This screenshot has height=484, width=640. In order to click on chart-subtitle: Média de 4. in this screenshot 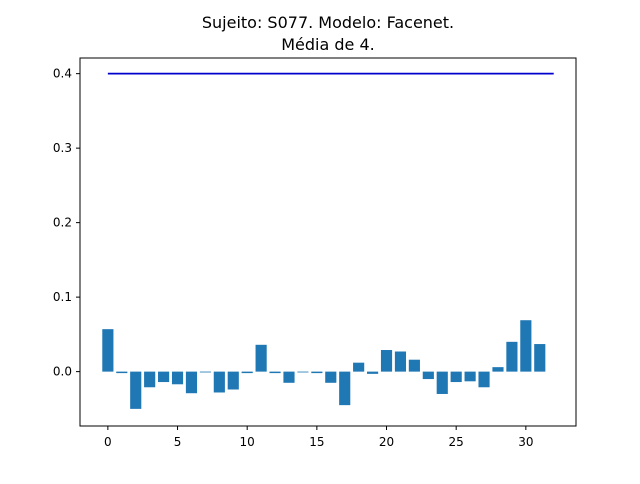, I will do `click(328, 44)`.